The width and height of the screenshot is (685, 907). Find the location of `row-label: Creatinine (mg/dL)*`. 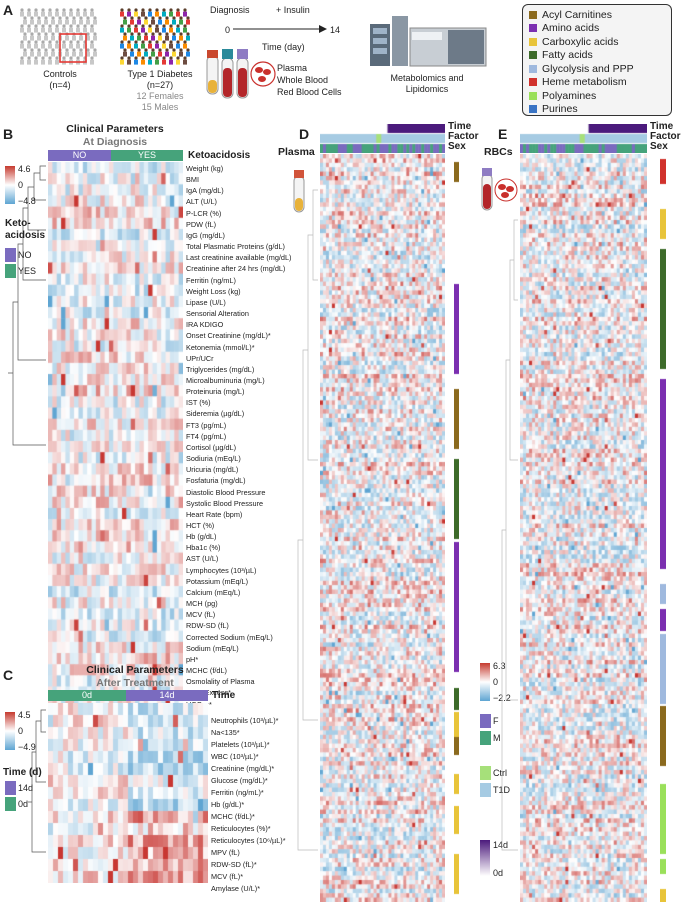

row-label: Creatinine (mg/dL)* is located at coordinates (243, 768).